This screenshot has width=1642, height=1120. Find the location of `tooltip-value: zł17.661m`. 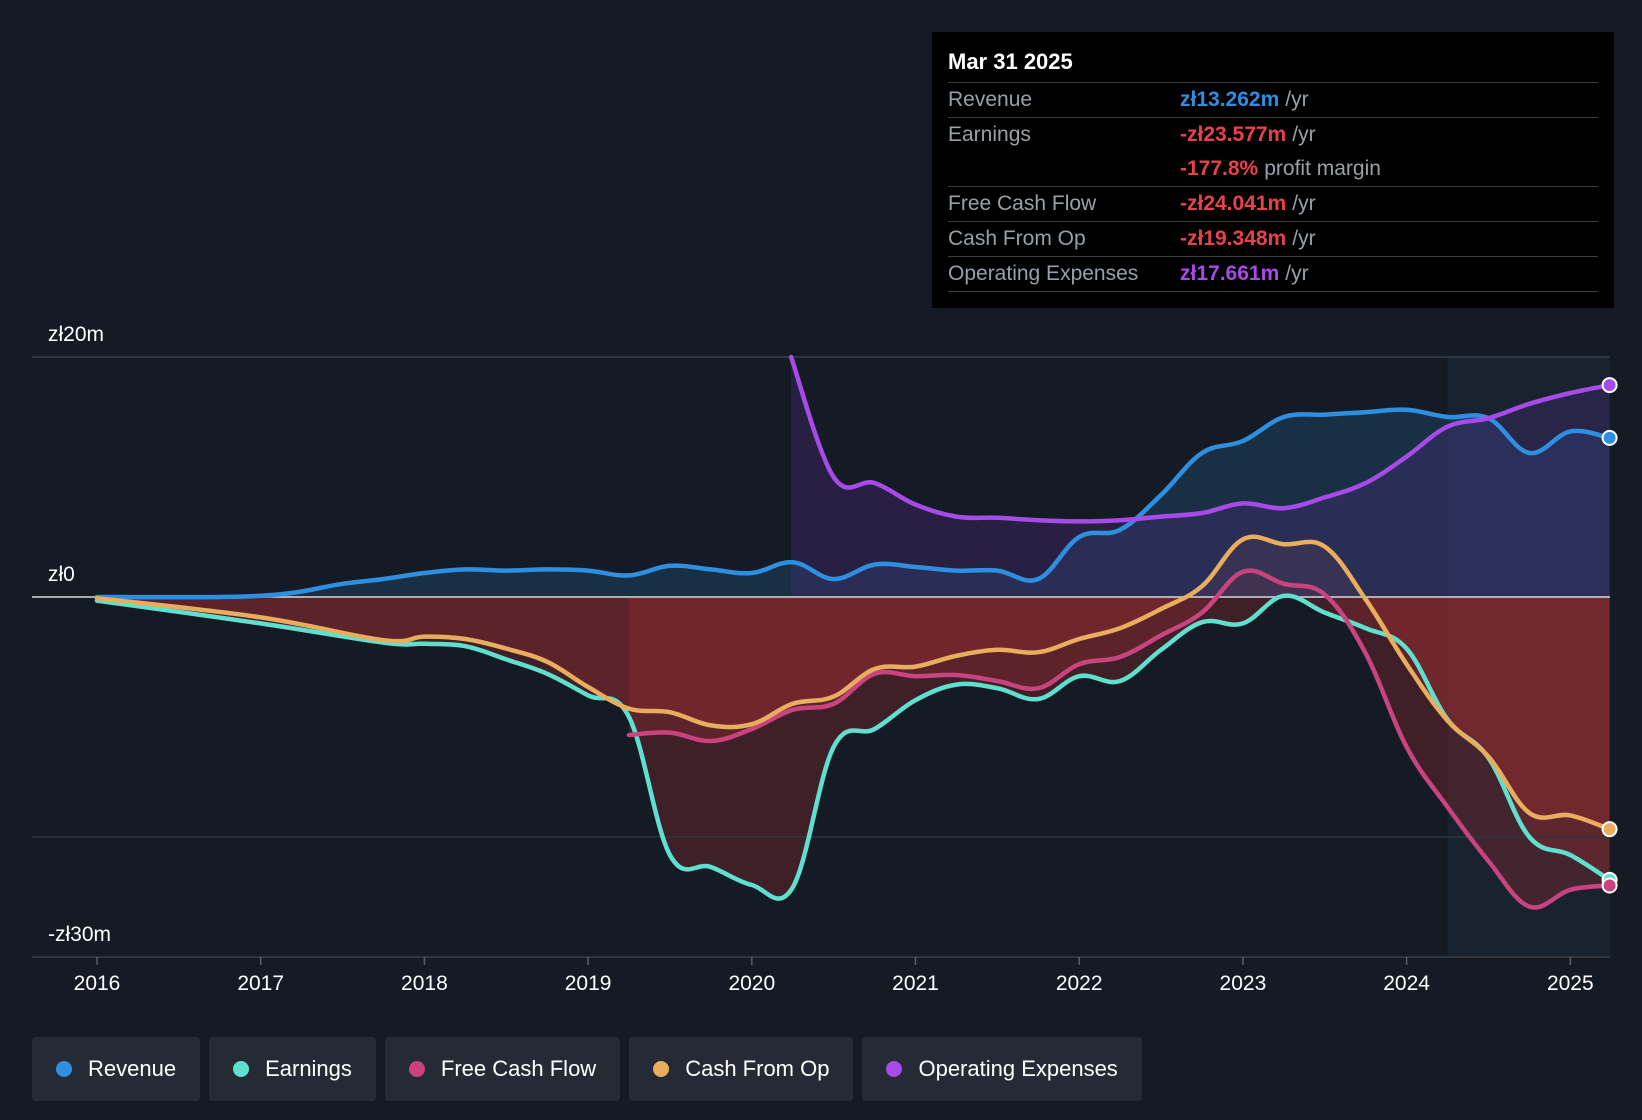

tooltip-value: zł17.661m is located at coordinates (1230, 273).